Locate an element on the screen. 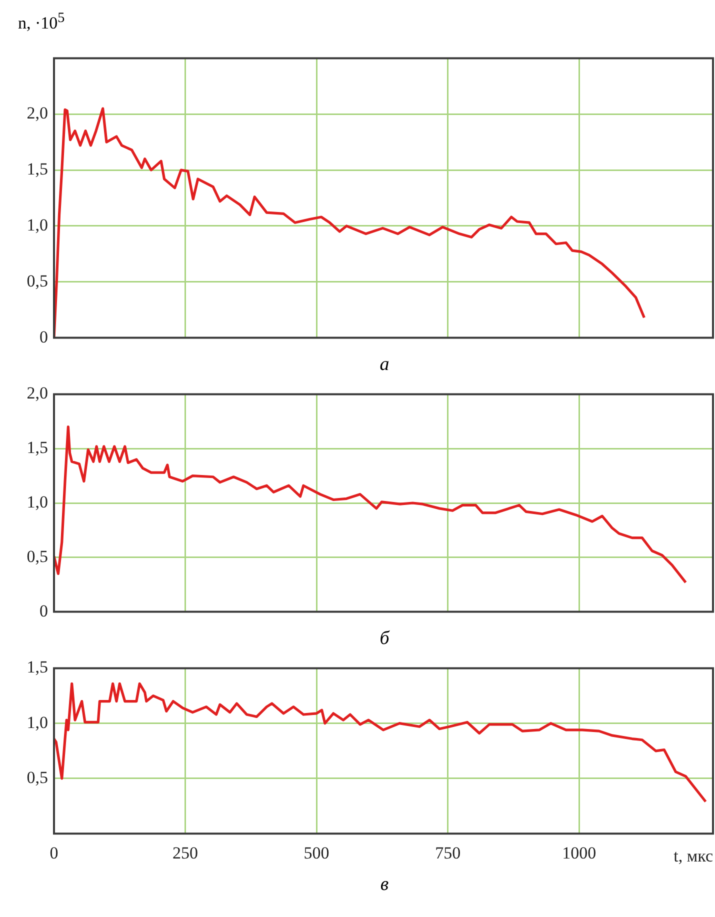  x-tick-label: 750 is located at coordinates (448, 852).